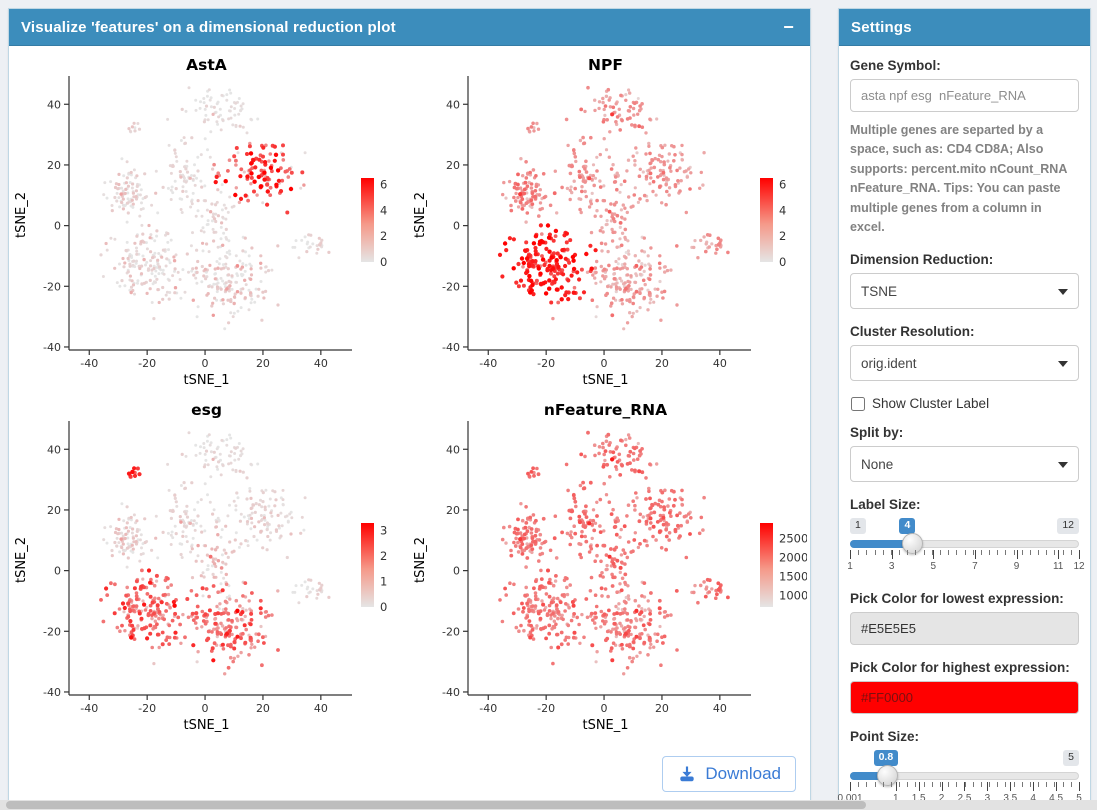 The height and width of the screenshot is (810, 1097). I want to click on download-button-label: Download, so click(743, 773).